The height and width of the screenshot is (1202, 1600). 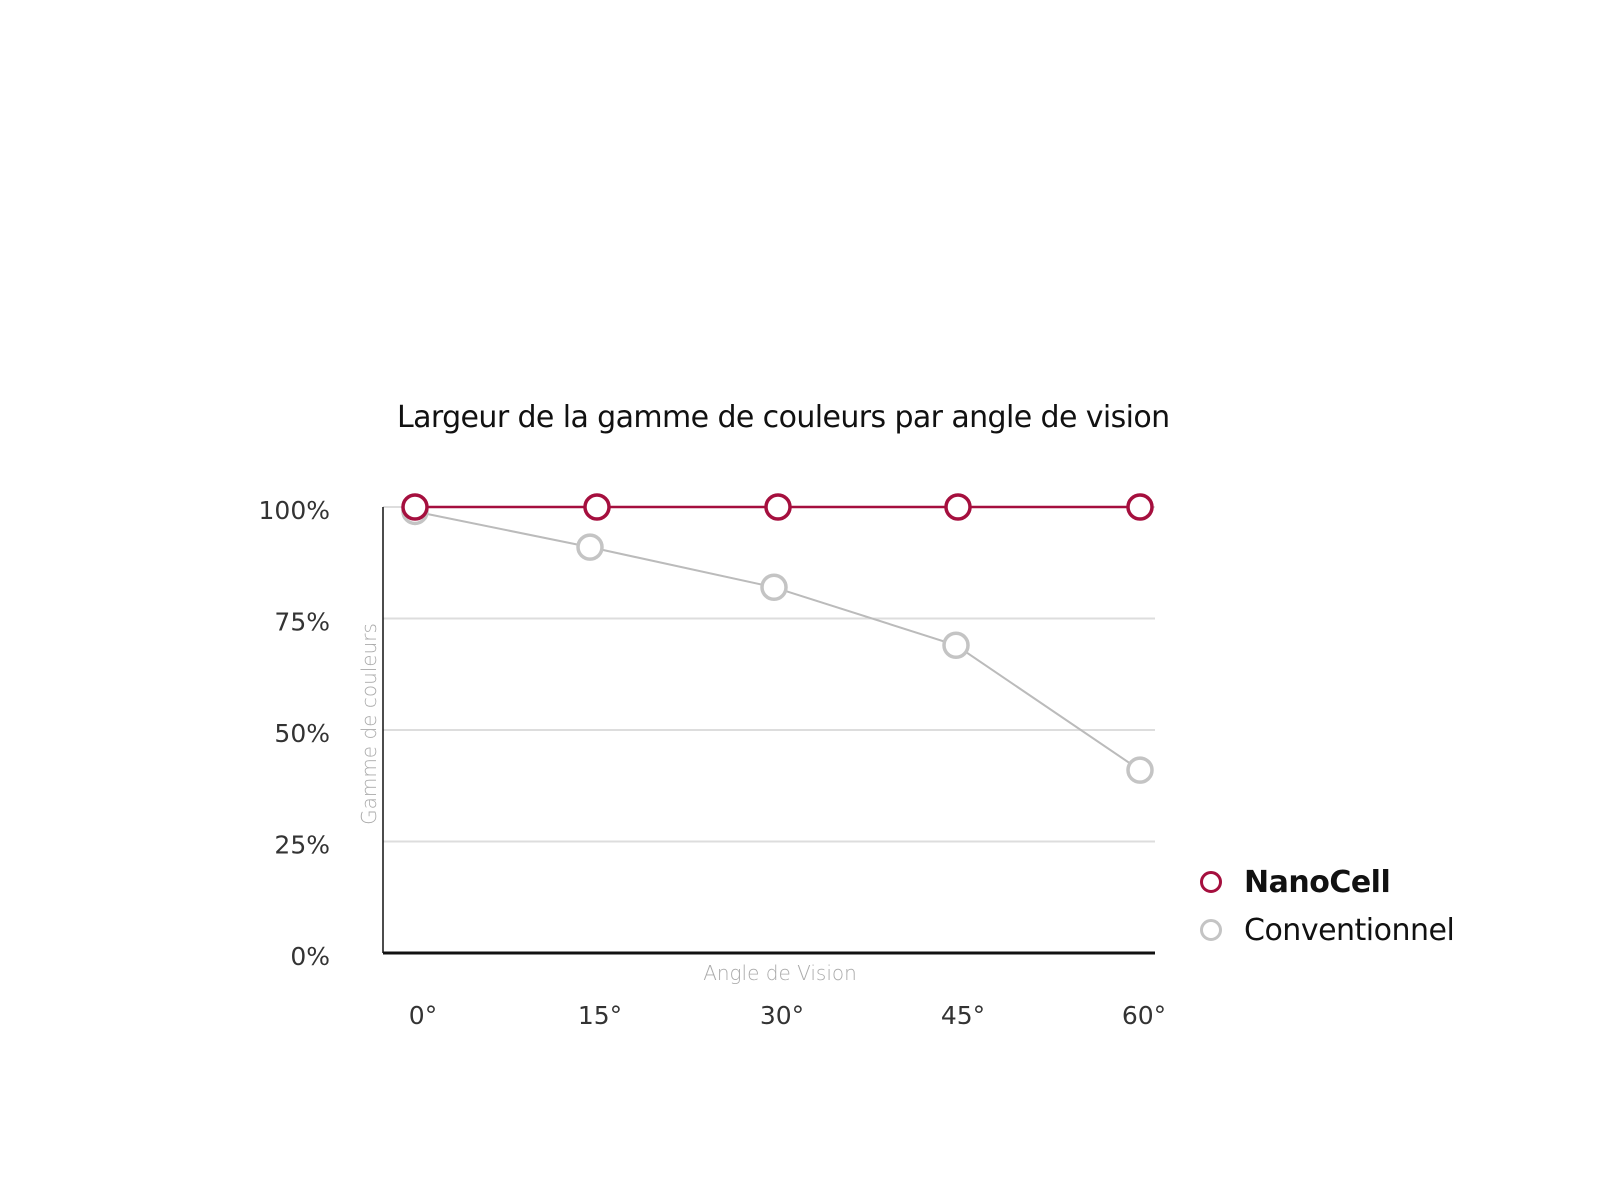 I want to click on series-nanocell, so click(x=777, y=507).